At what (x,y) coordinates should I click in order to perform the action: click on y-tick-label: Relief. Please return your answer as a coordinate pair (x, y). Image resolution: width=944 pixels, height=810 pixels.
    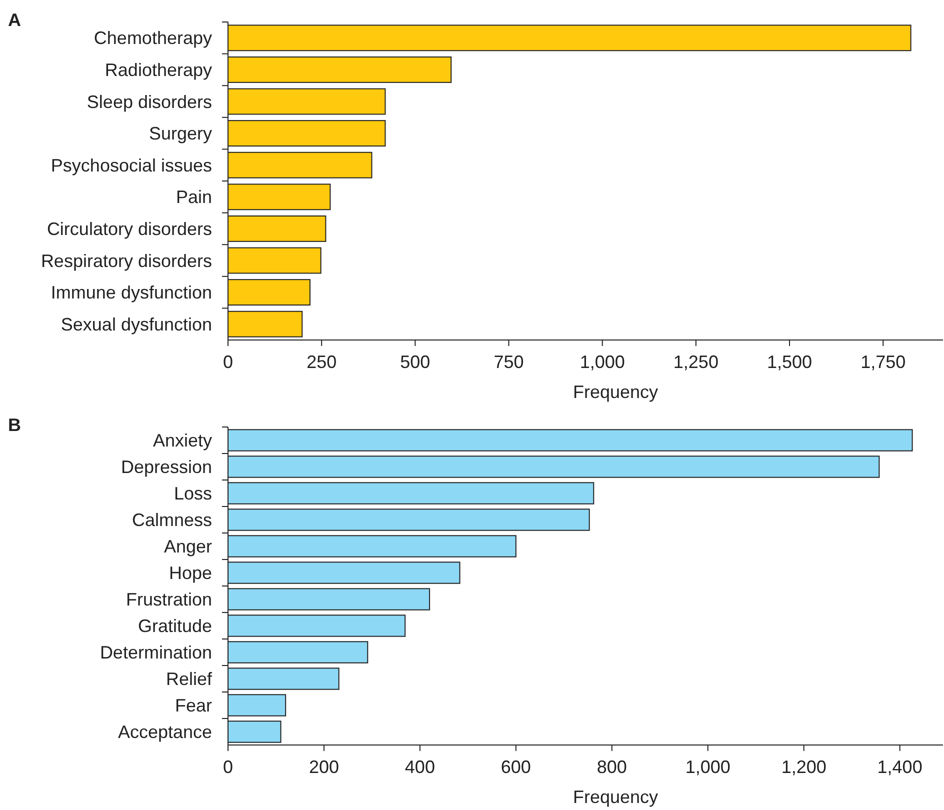
    Looking at the image, I should click on (189, 679).